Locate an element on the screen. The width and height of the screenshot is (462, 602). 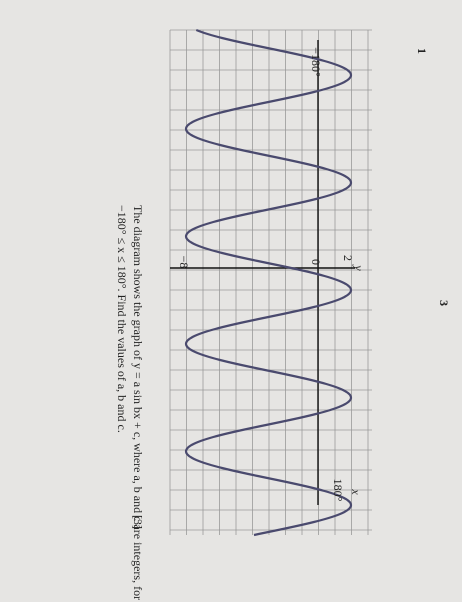
label-origin: 0 is located at coordinates (316, 262).